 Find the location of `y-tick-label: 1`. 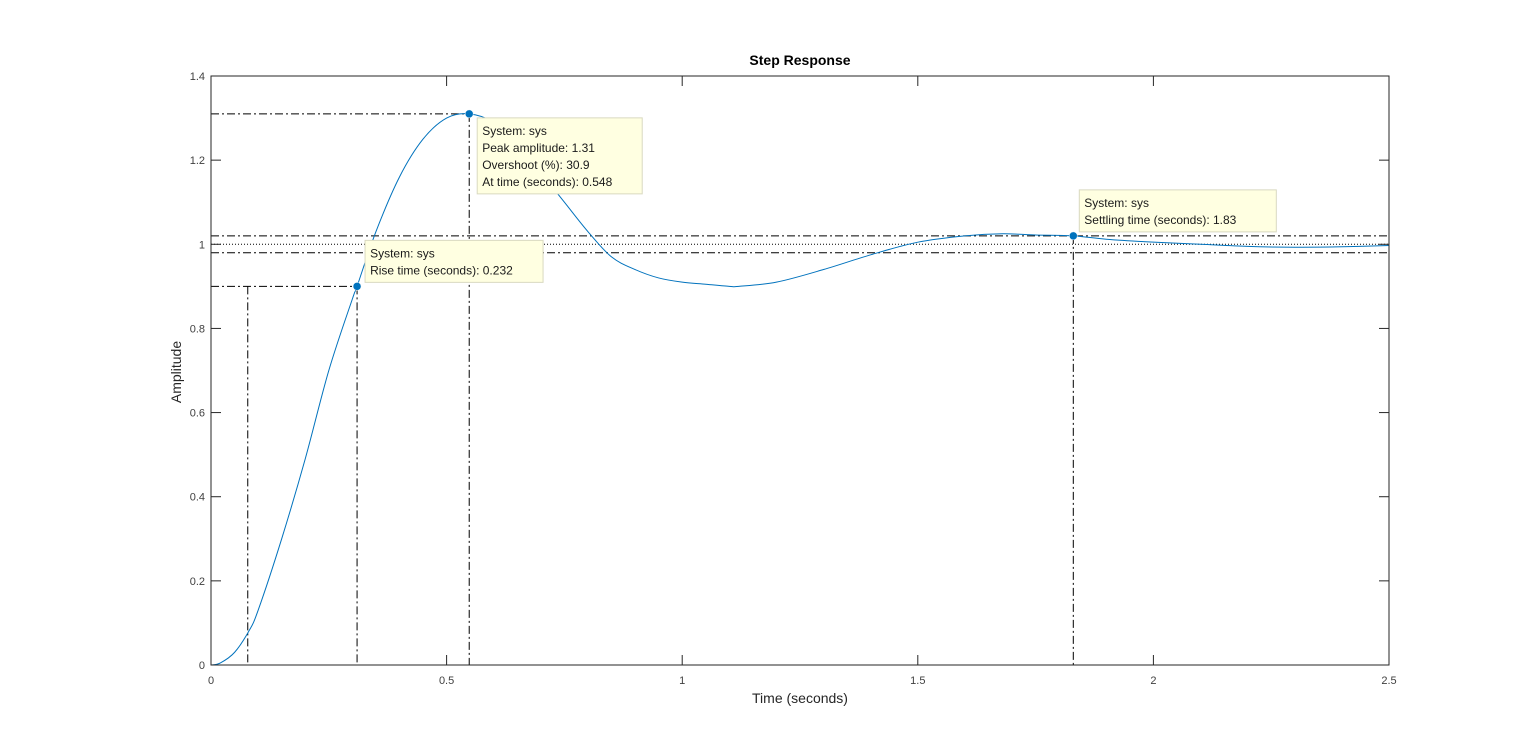

y-tick-label: 1 is located at coordinates (202, 245).